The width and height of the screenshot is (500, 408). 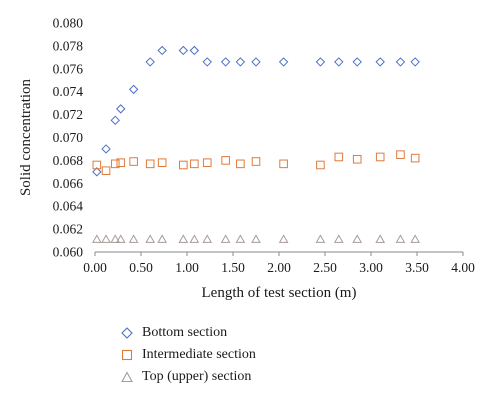 What do you see at coordinates (68, 160) in the screenshot?
I see `y-tick-label: 0.068` at bounding box center [68, 160].